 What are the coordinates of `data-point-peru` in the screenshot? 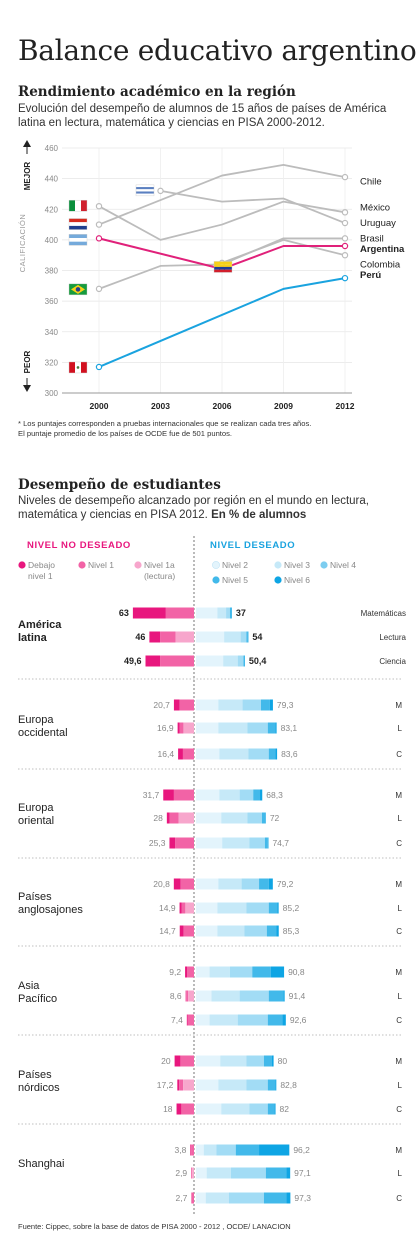 It's located at (345, 278).